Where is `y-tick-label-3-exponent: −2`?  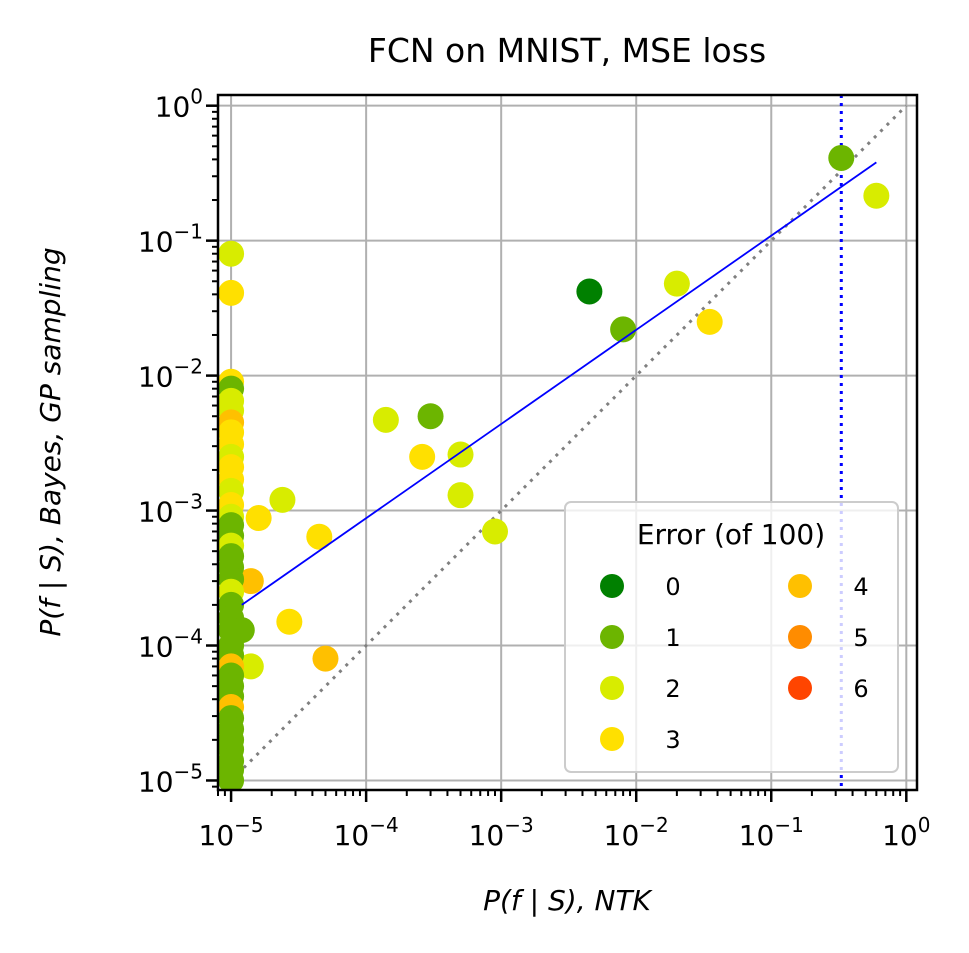 y-tick-label-3-exponent: −2 is located at coordinates (188, 367).